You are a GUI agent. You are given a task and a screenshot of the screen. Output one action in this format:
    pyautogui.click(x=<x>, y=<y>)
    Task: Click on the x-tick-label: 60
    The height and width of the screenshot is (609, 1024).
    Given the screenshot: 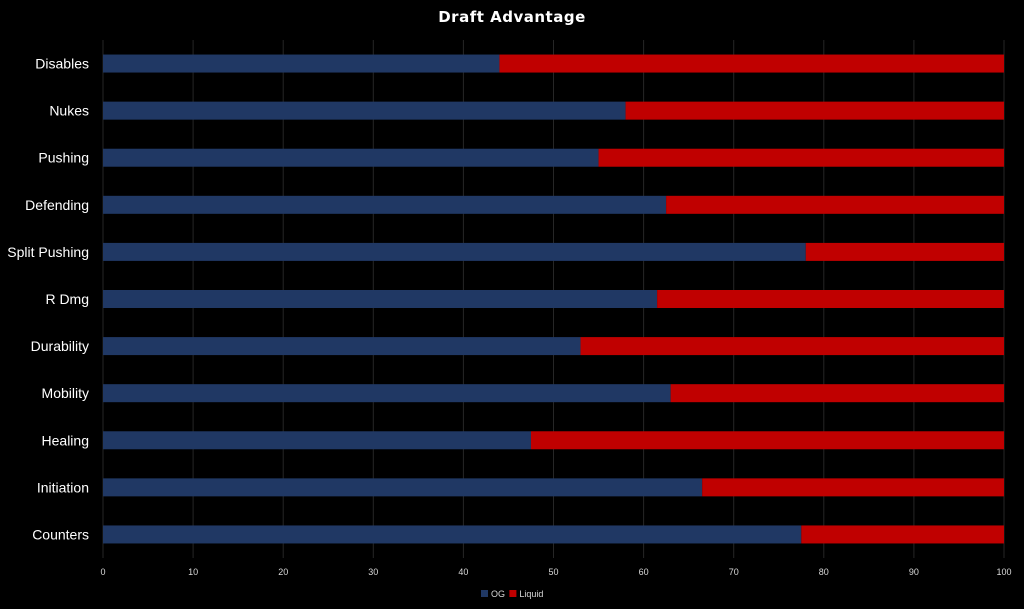 What is the action you would take?
    pyautogui.click(x=644, y=572)
    